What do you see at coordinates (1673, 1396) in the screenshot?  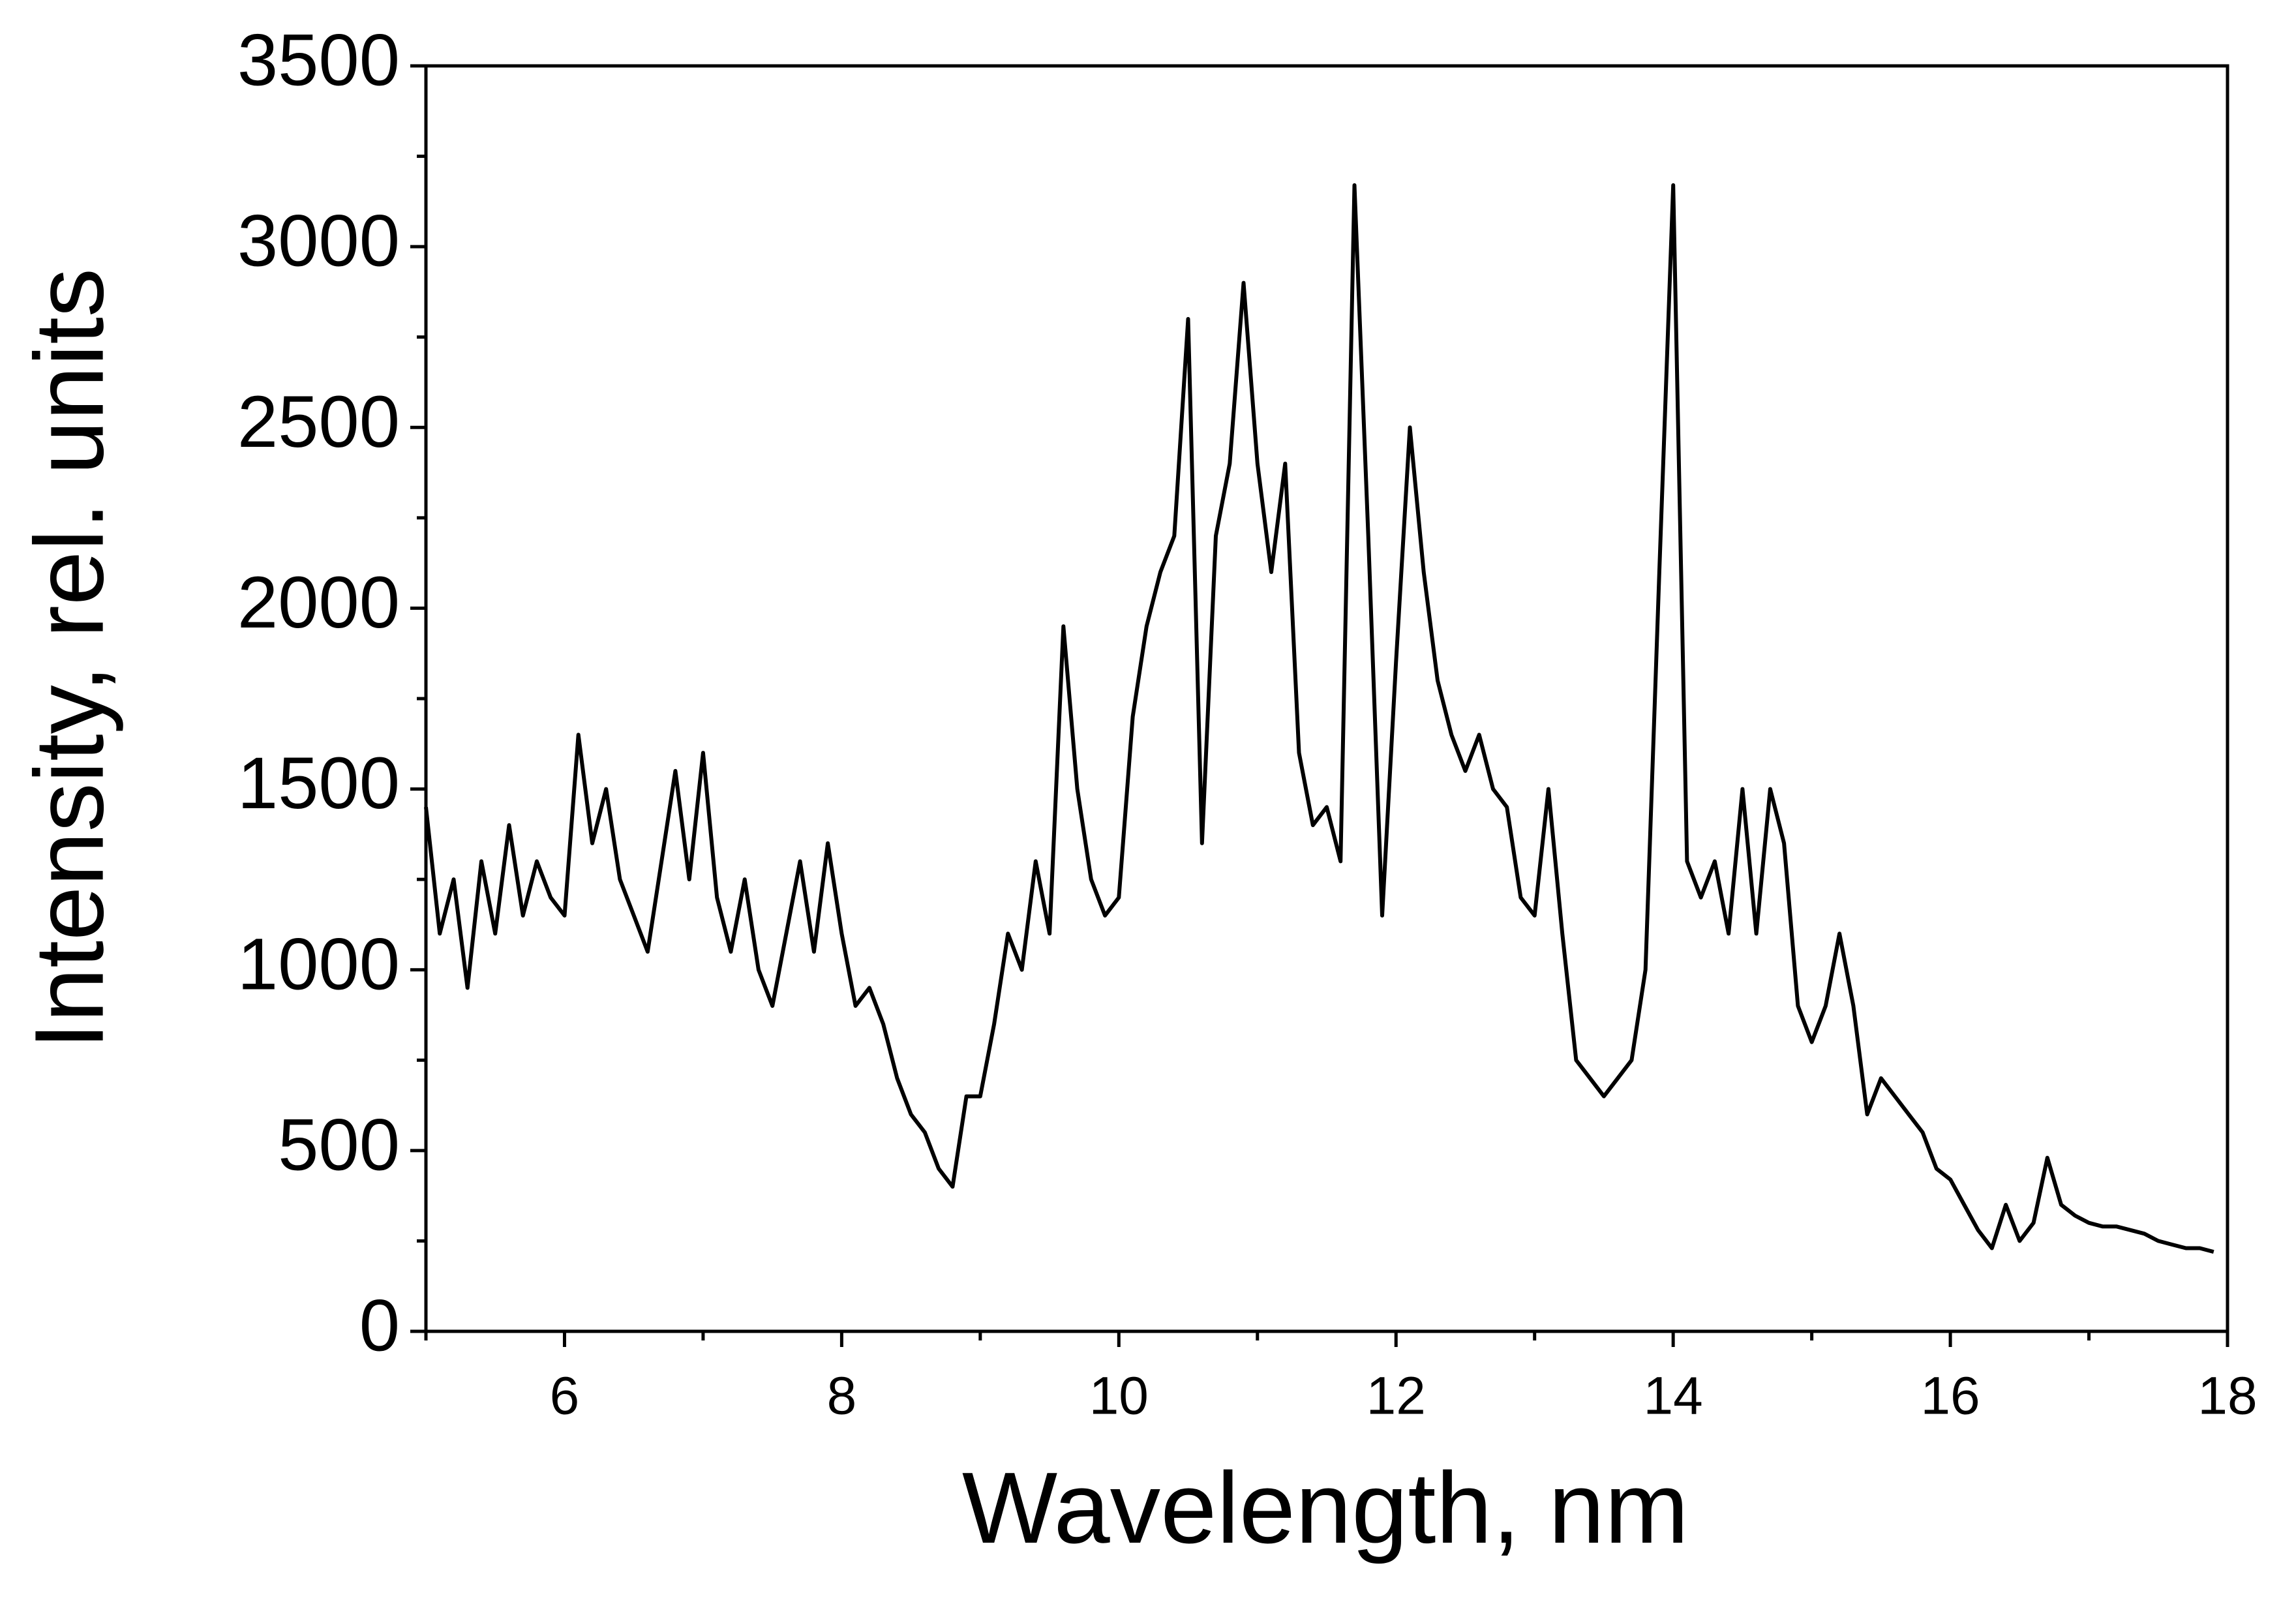 I see `x-tick-label: 14` at bounding box center [1673, 1396].